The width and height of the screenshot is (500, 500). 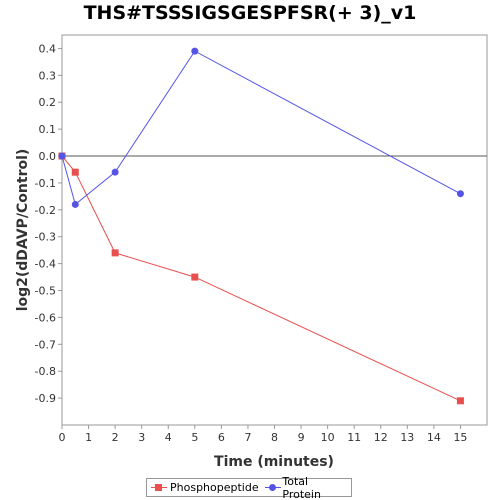 What do you see at coordinates (45, 344) in the screenshot?
I see `y-tick-label: -0.7` at bounding box center [45, 344].